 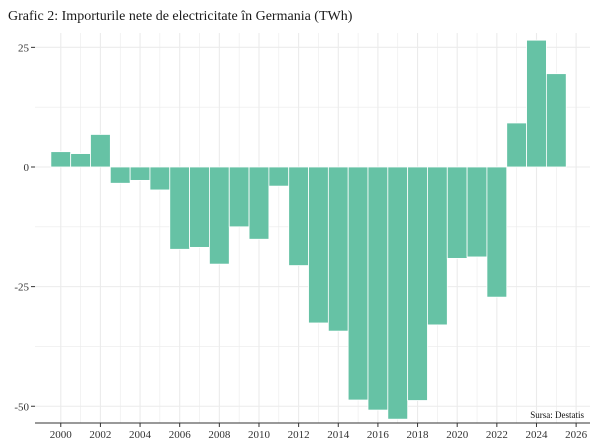 What do you see at coordinates (180, 435) in the screenshot?
I see `x-tick-label: 2006` at bounding box center [180, 435].